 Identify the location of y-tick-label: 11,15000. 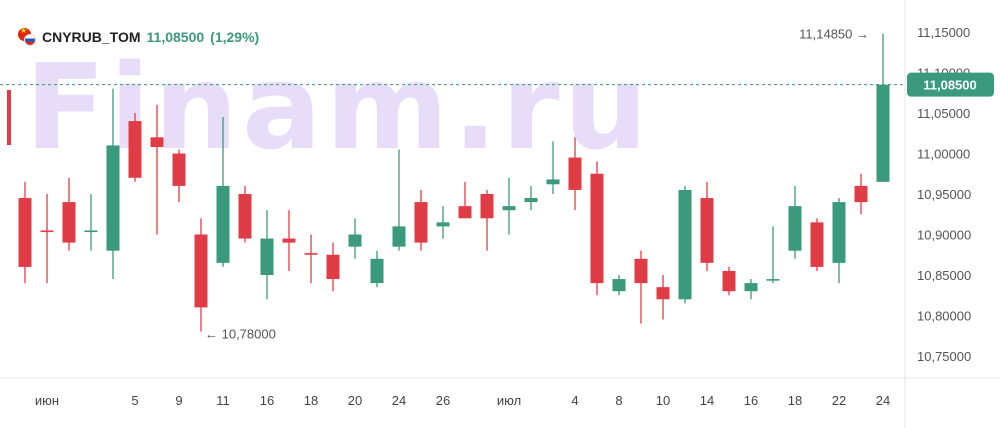
(943, 32).